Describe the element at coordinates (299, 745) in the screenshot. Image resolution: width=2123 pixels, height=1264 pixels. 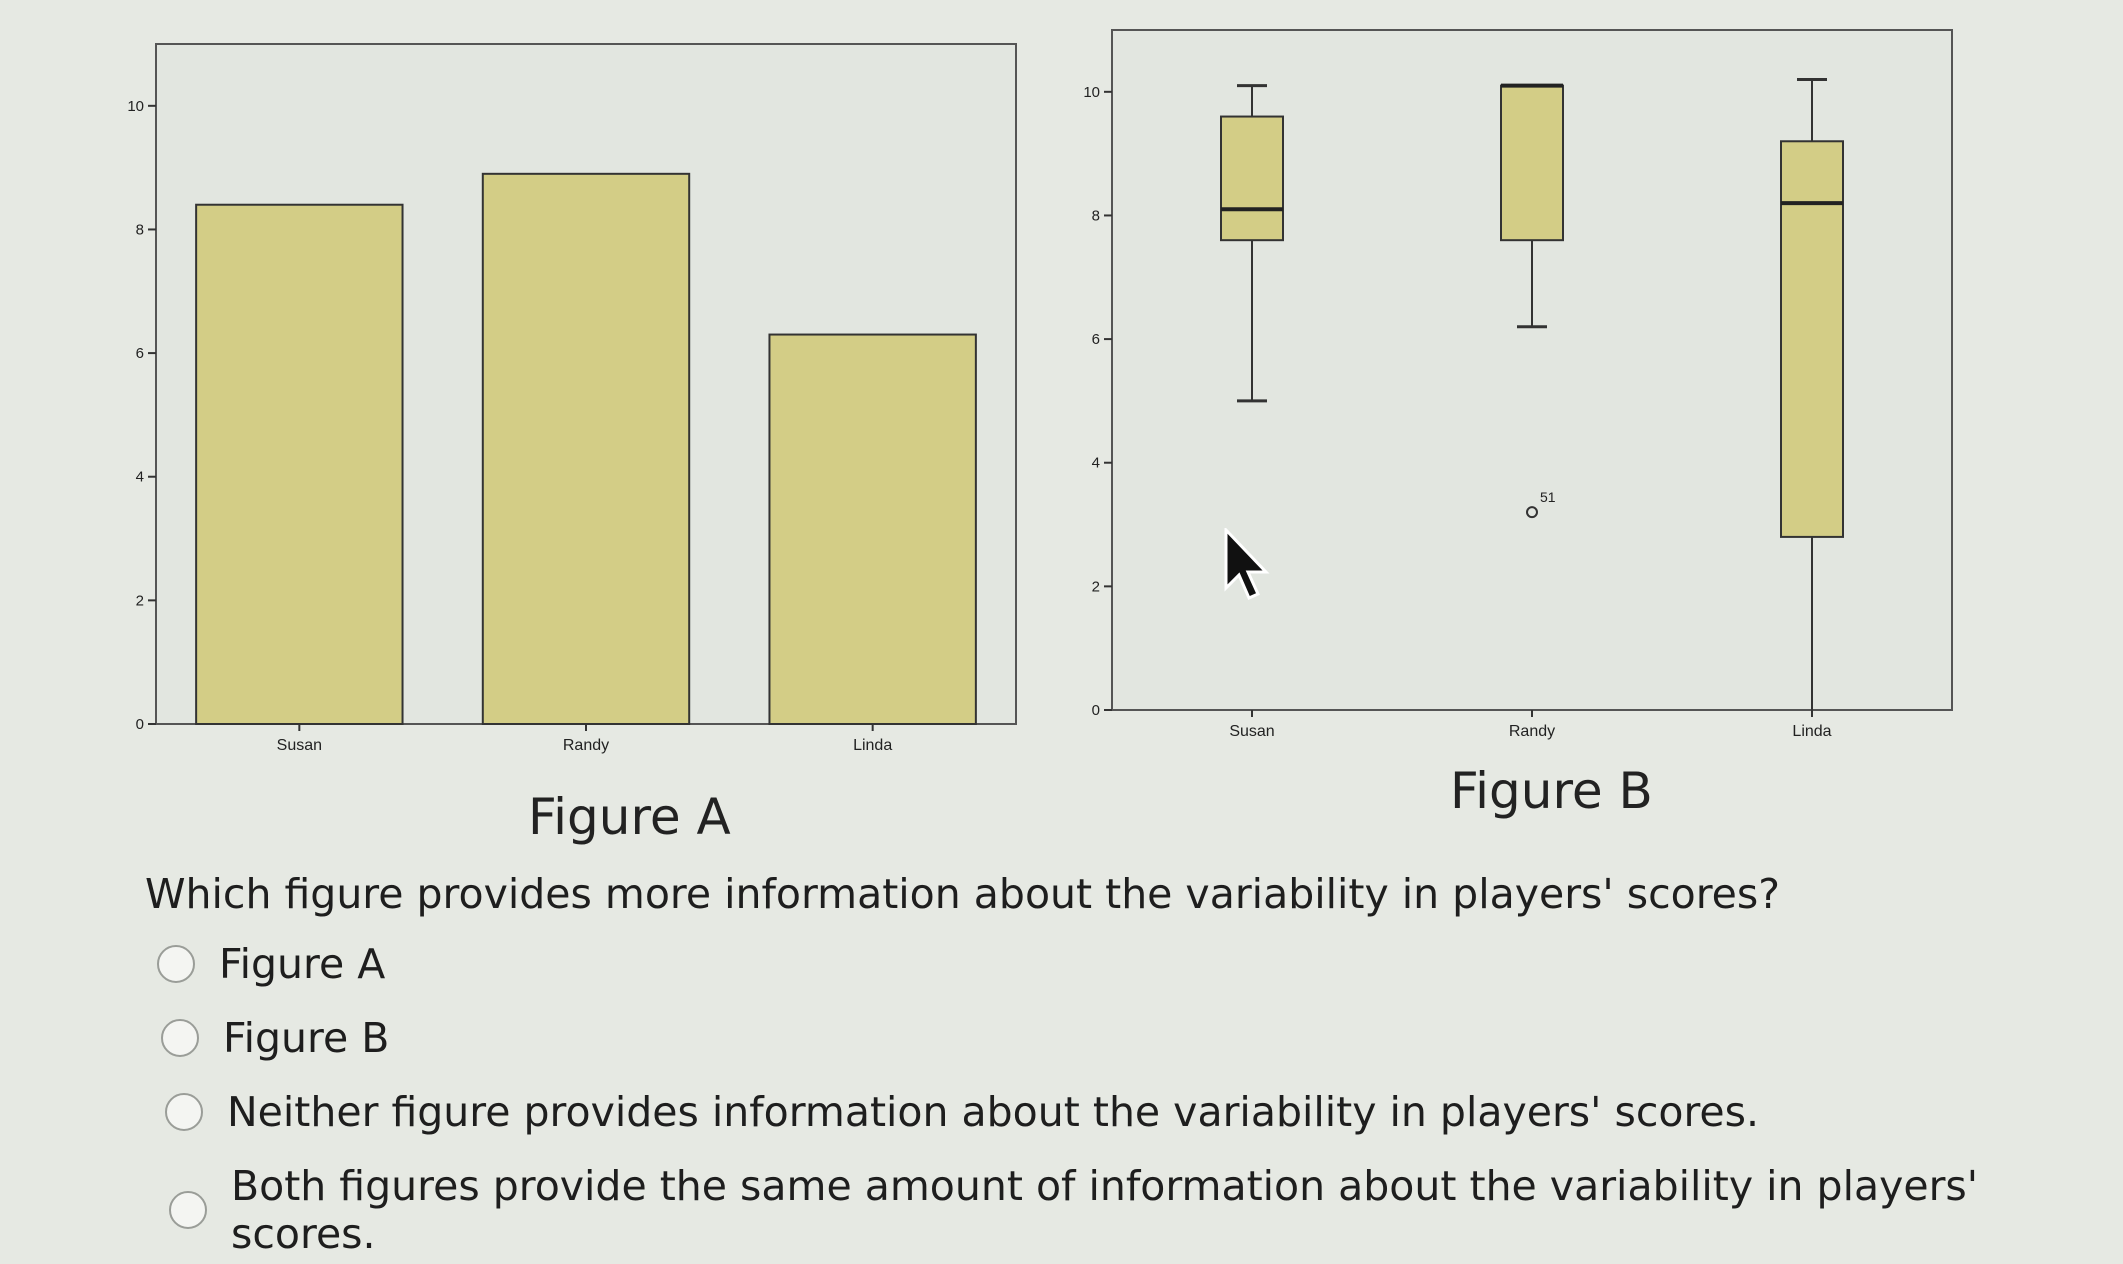
I see `fig-a-x-tick-label: Susan` at that location.